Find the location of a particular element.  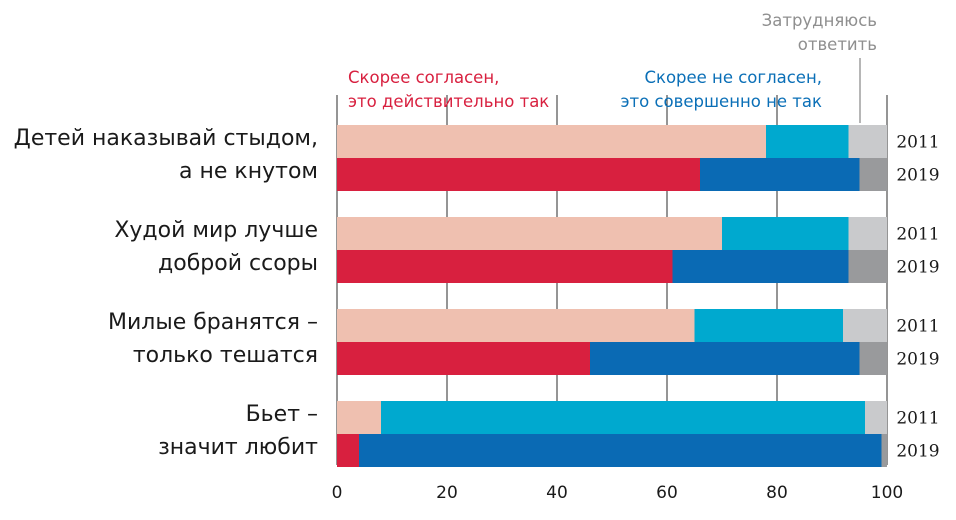

bar-disagree-2019-cat1 is located at coordinates (780, 174).